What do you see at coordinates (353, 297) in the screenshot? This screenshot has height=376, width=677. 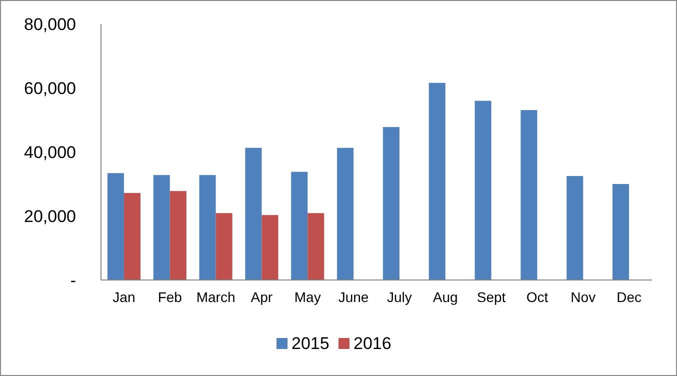 I see `x-tick-label: June` at bounding box center [353, 297].